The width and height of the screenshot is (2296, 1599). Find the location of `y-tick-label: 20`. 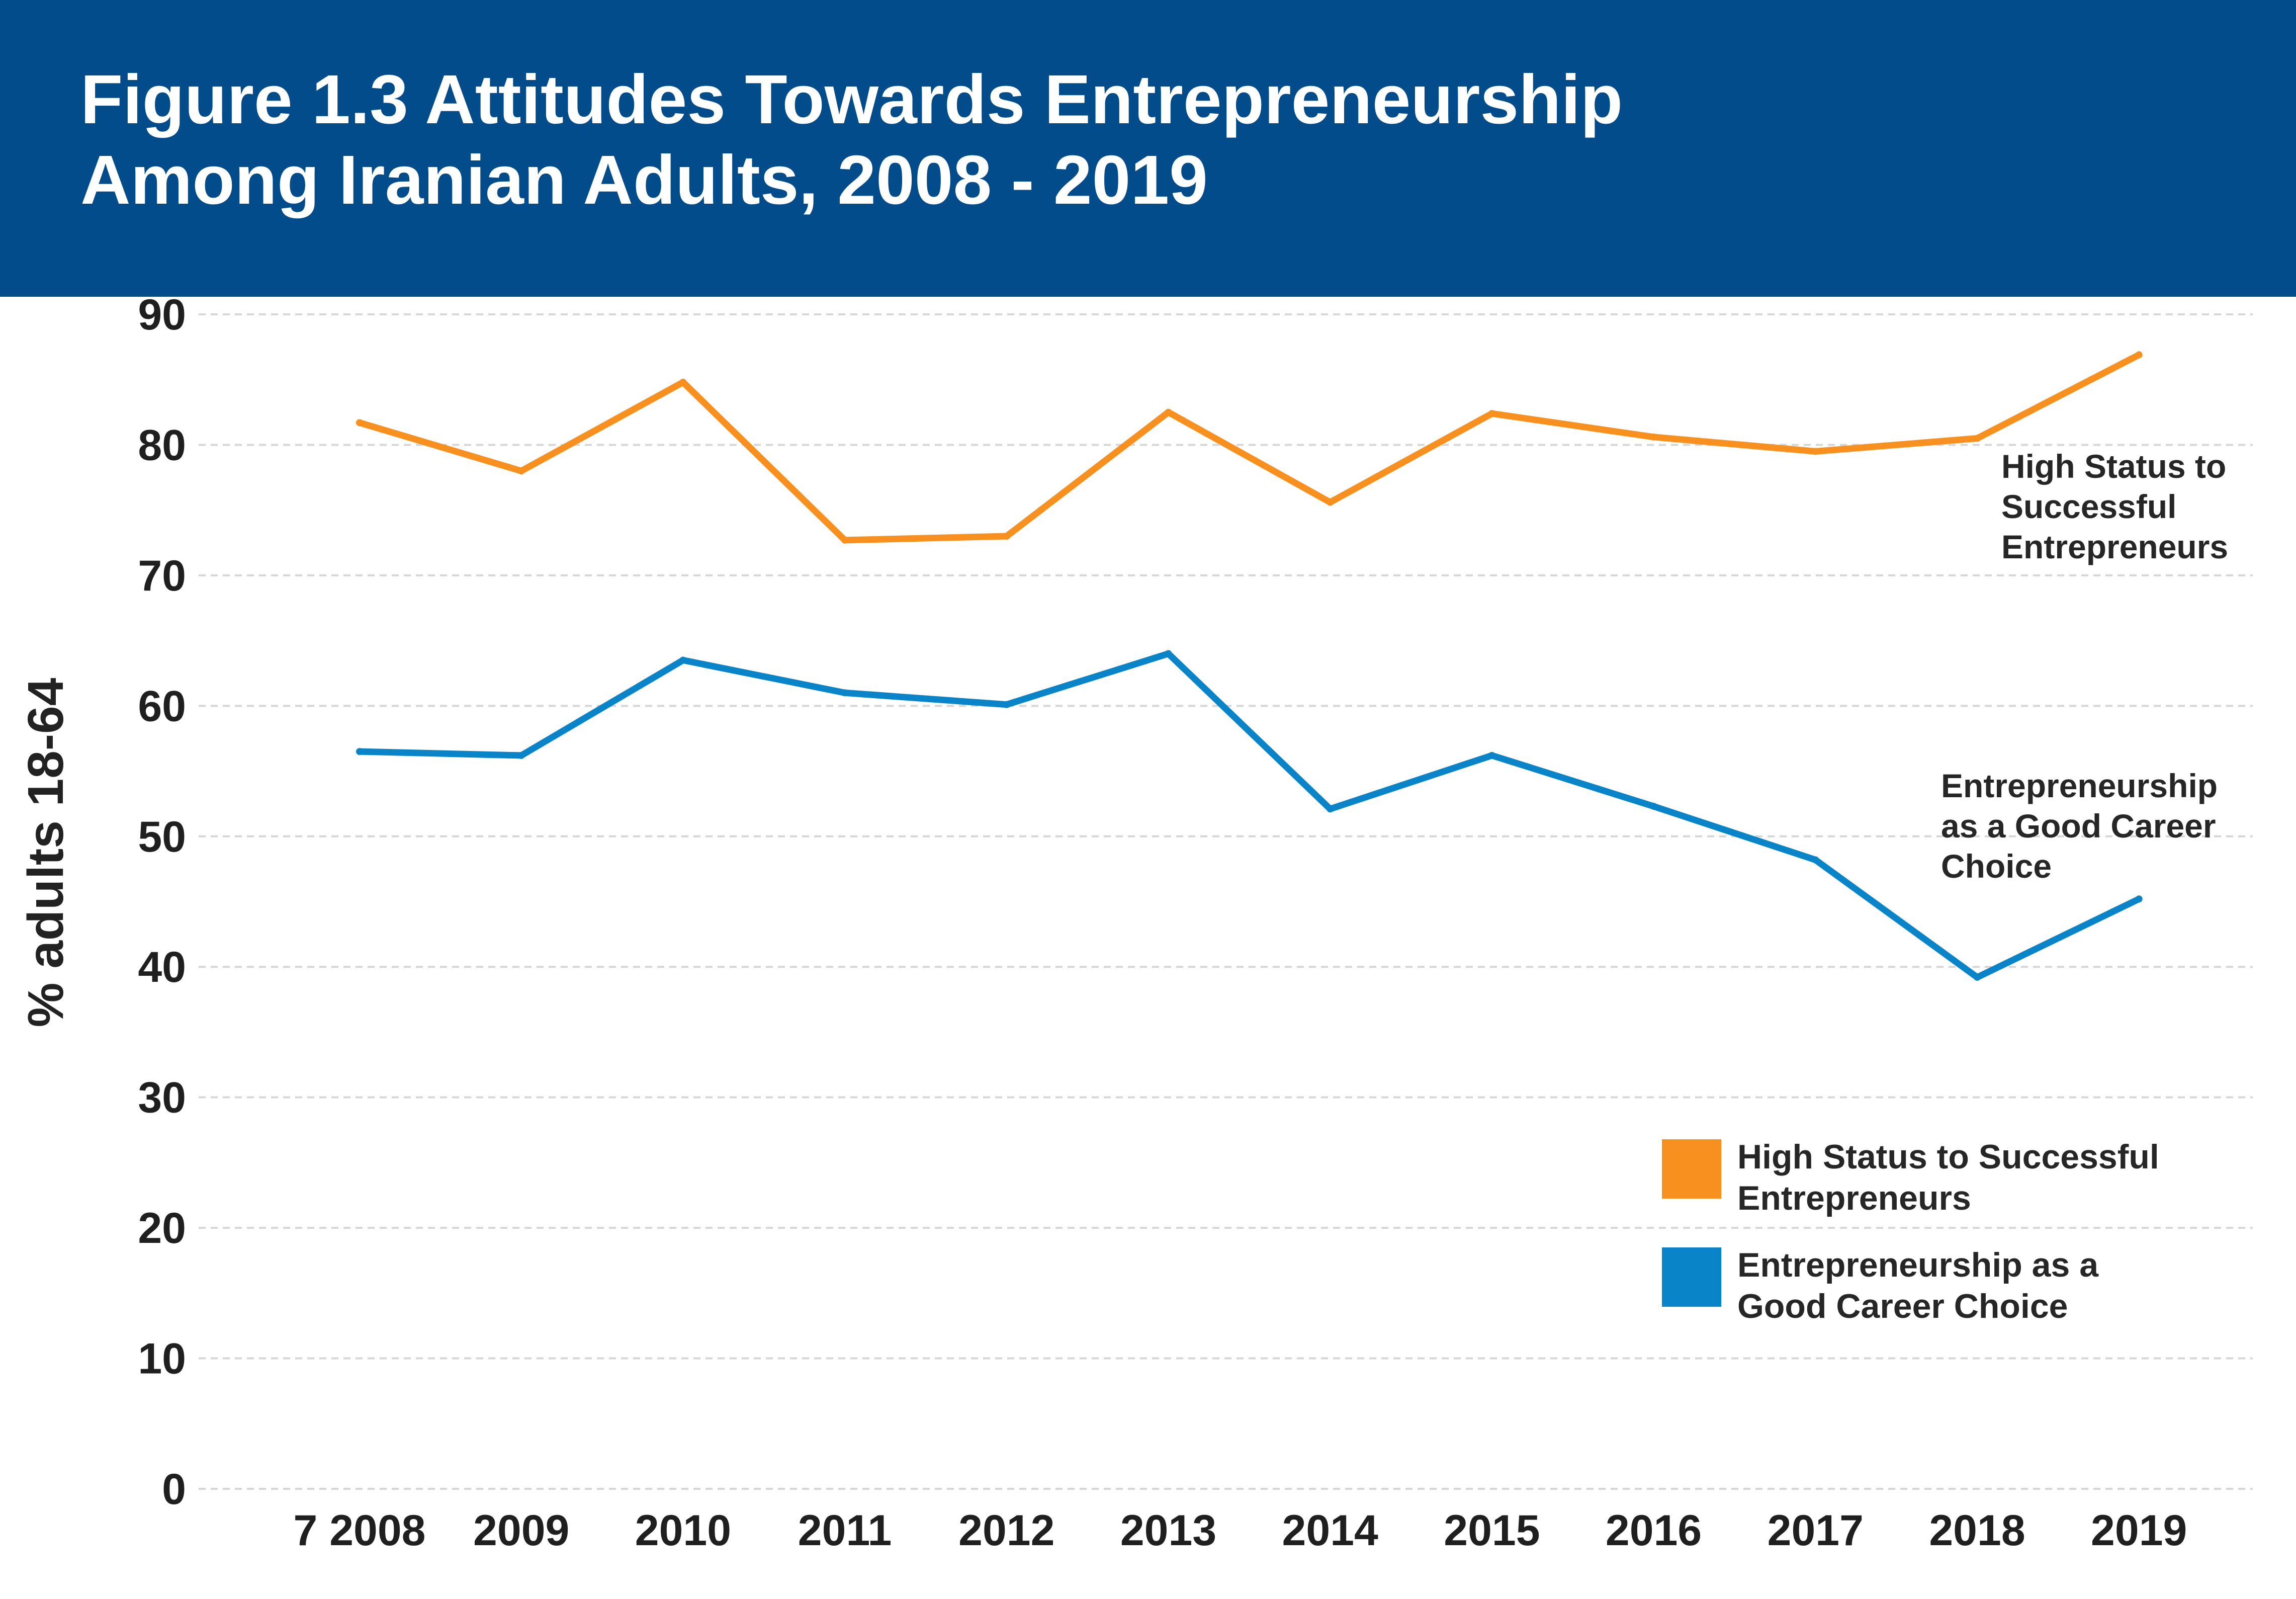

y-tick-label: 20 is located at coordinates (162, 1228).